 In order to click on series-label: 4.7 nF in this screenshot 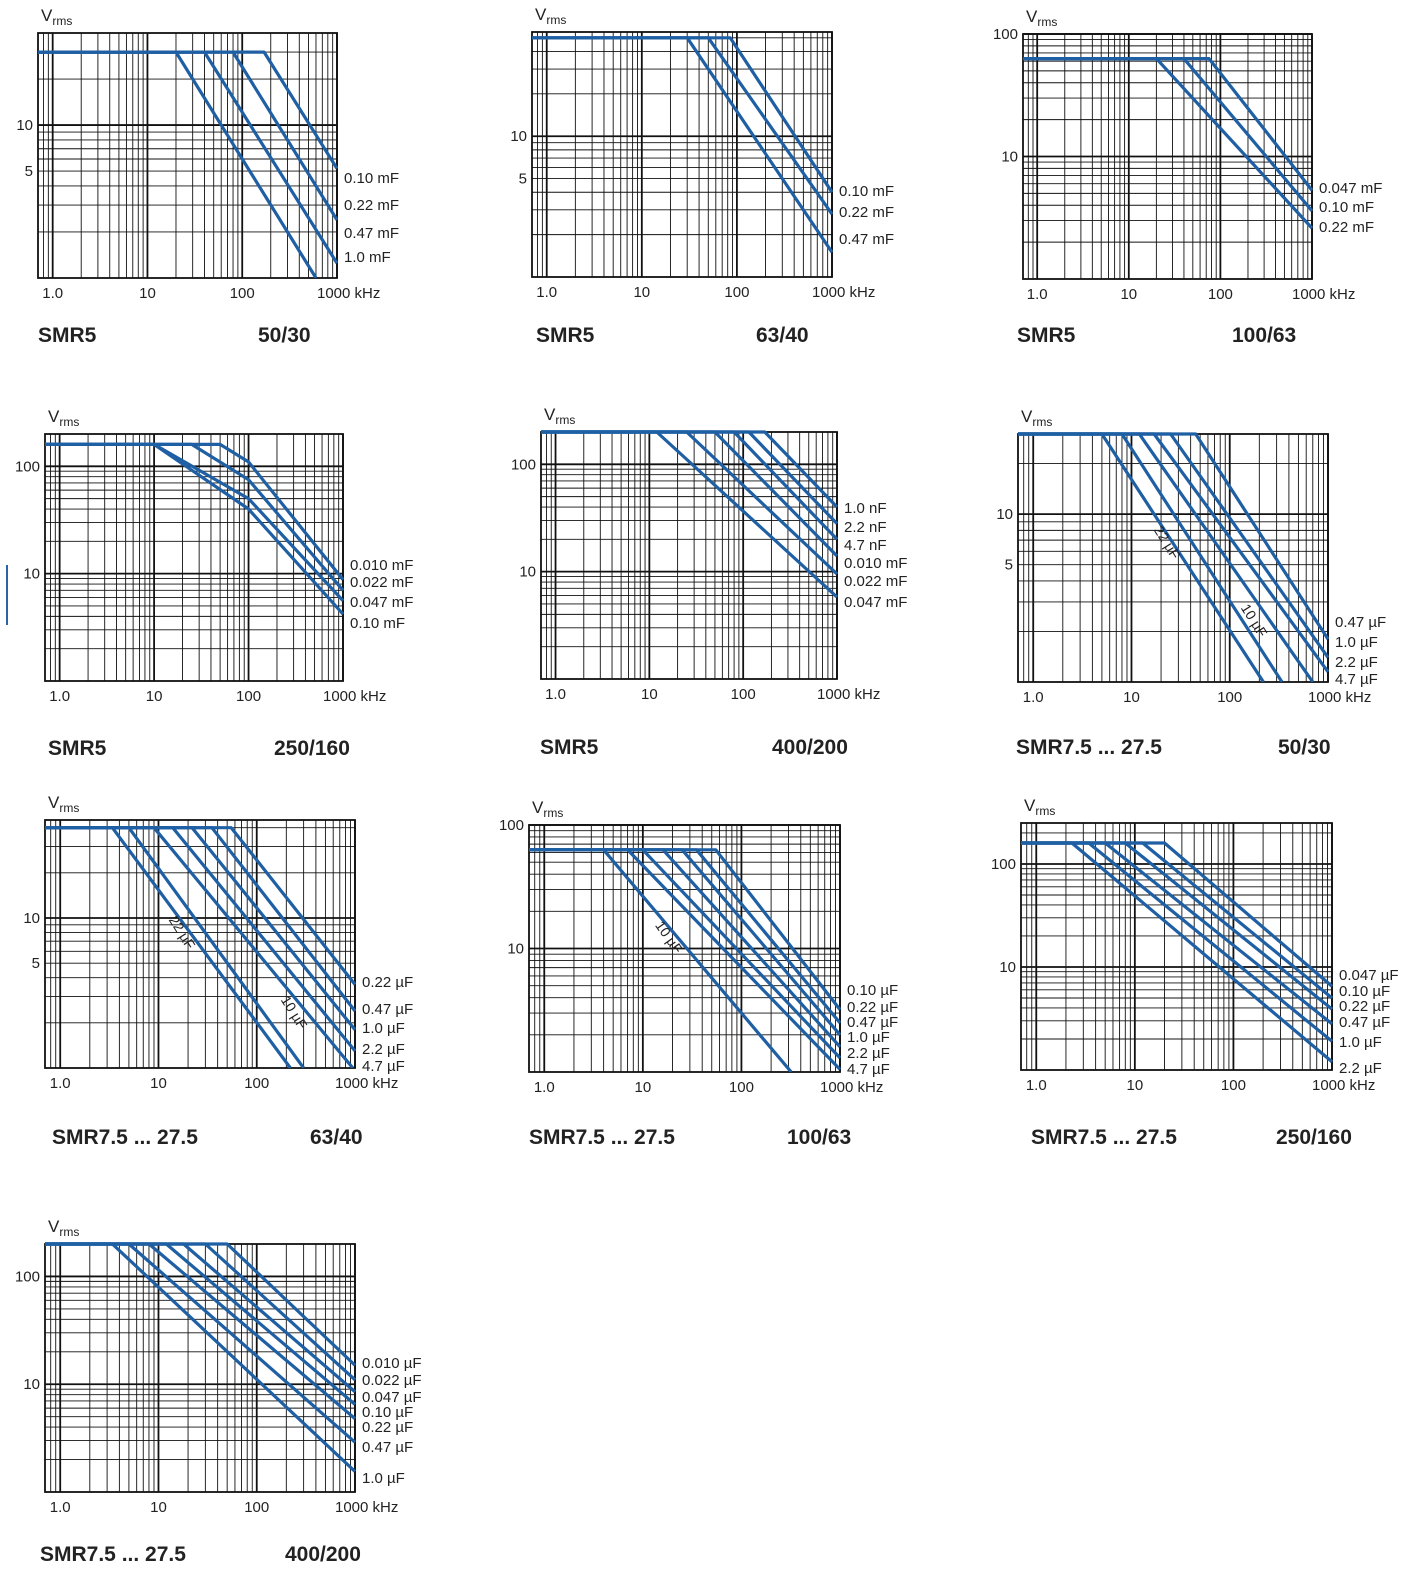, I will do `click(865, 545)`.